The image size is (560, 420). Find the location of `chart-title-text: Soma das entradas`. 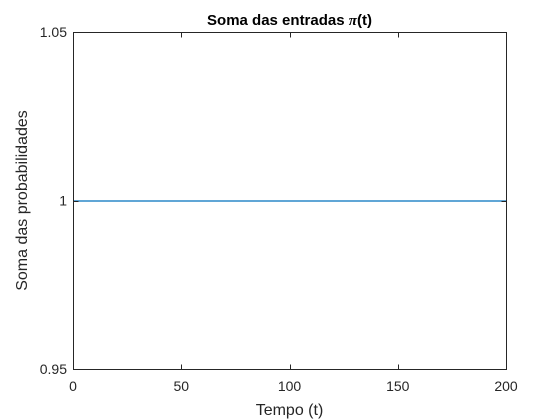

chart-title-text: Soma das entradas is located at coordinates (278, 20).